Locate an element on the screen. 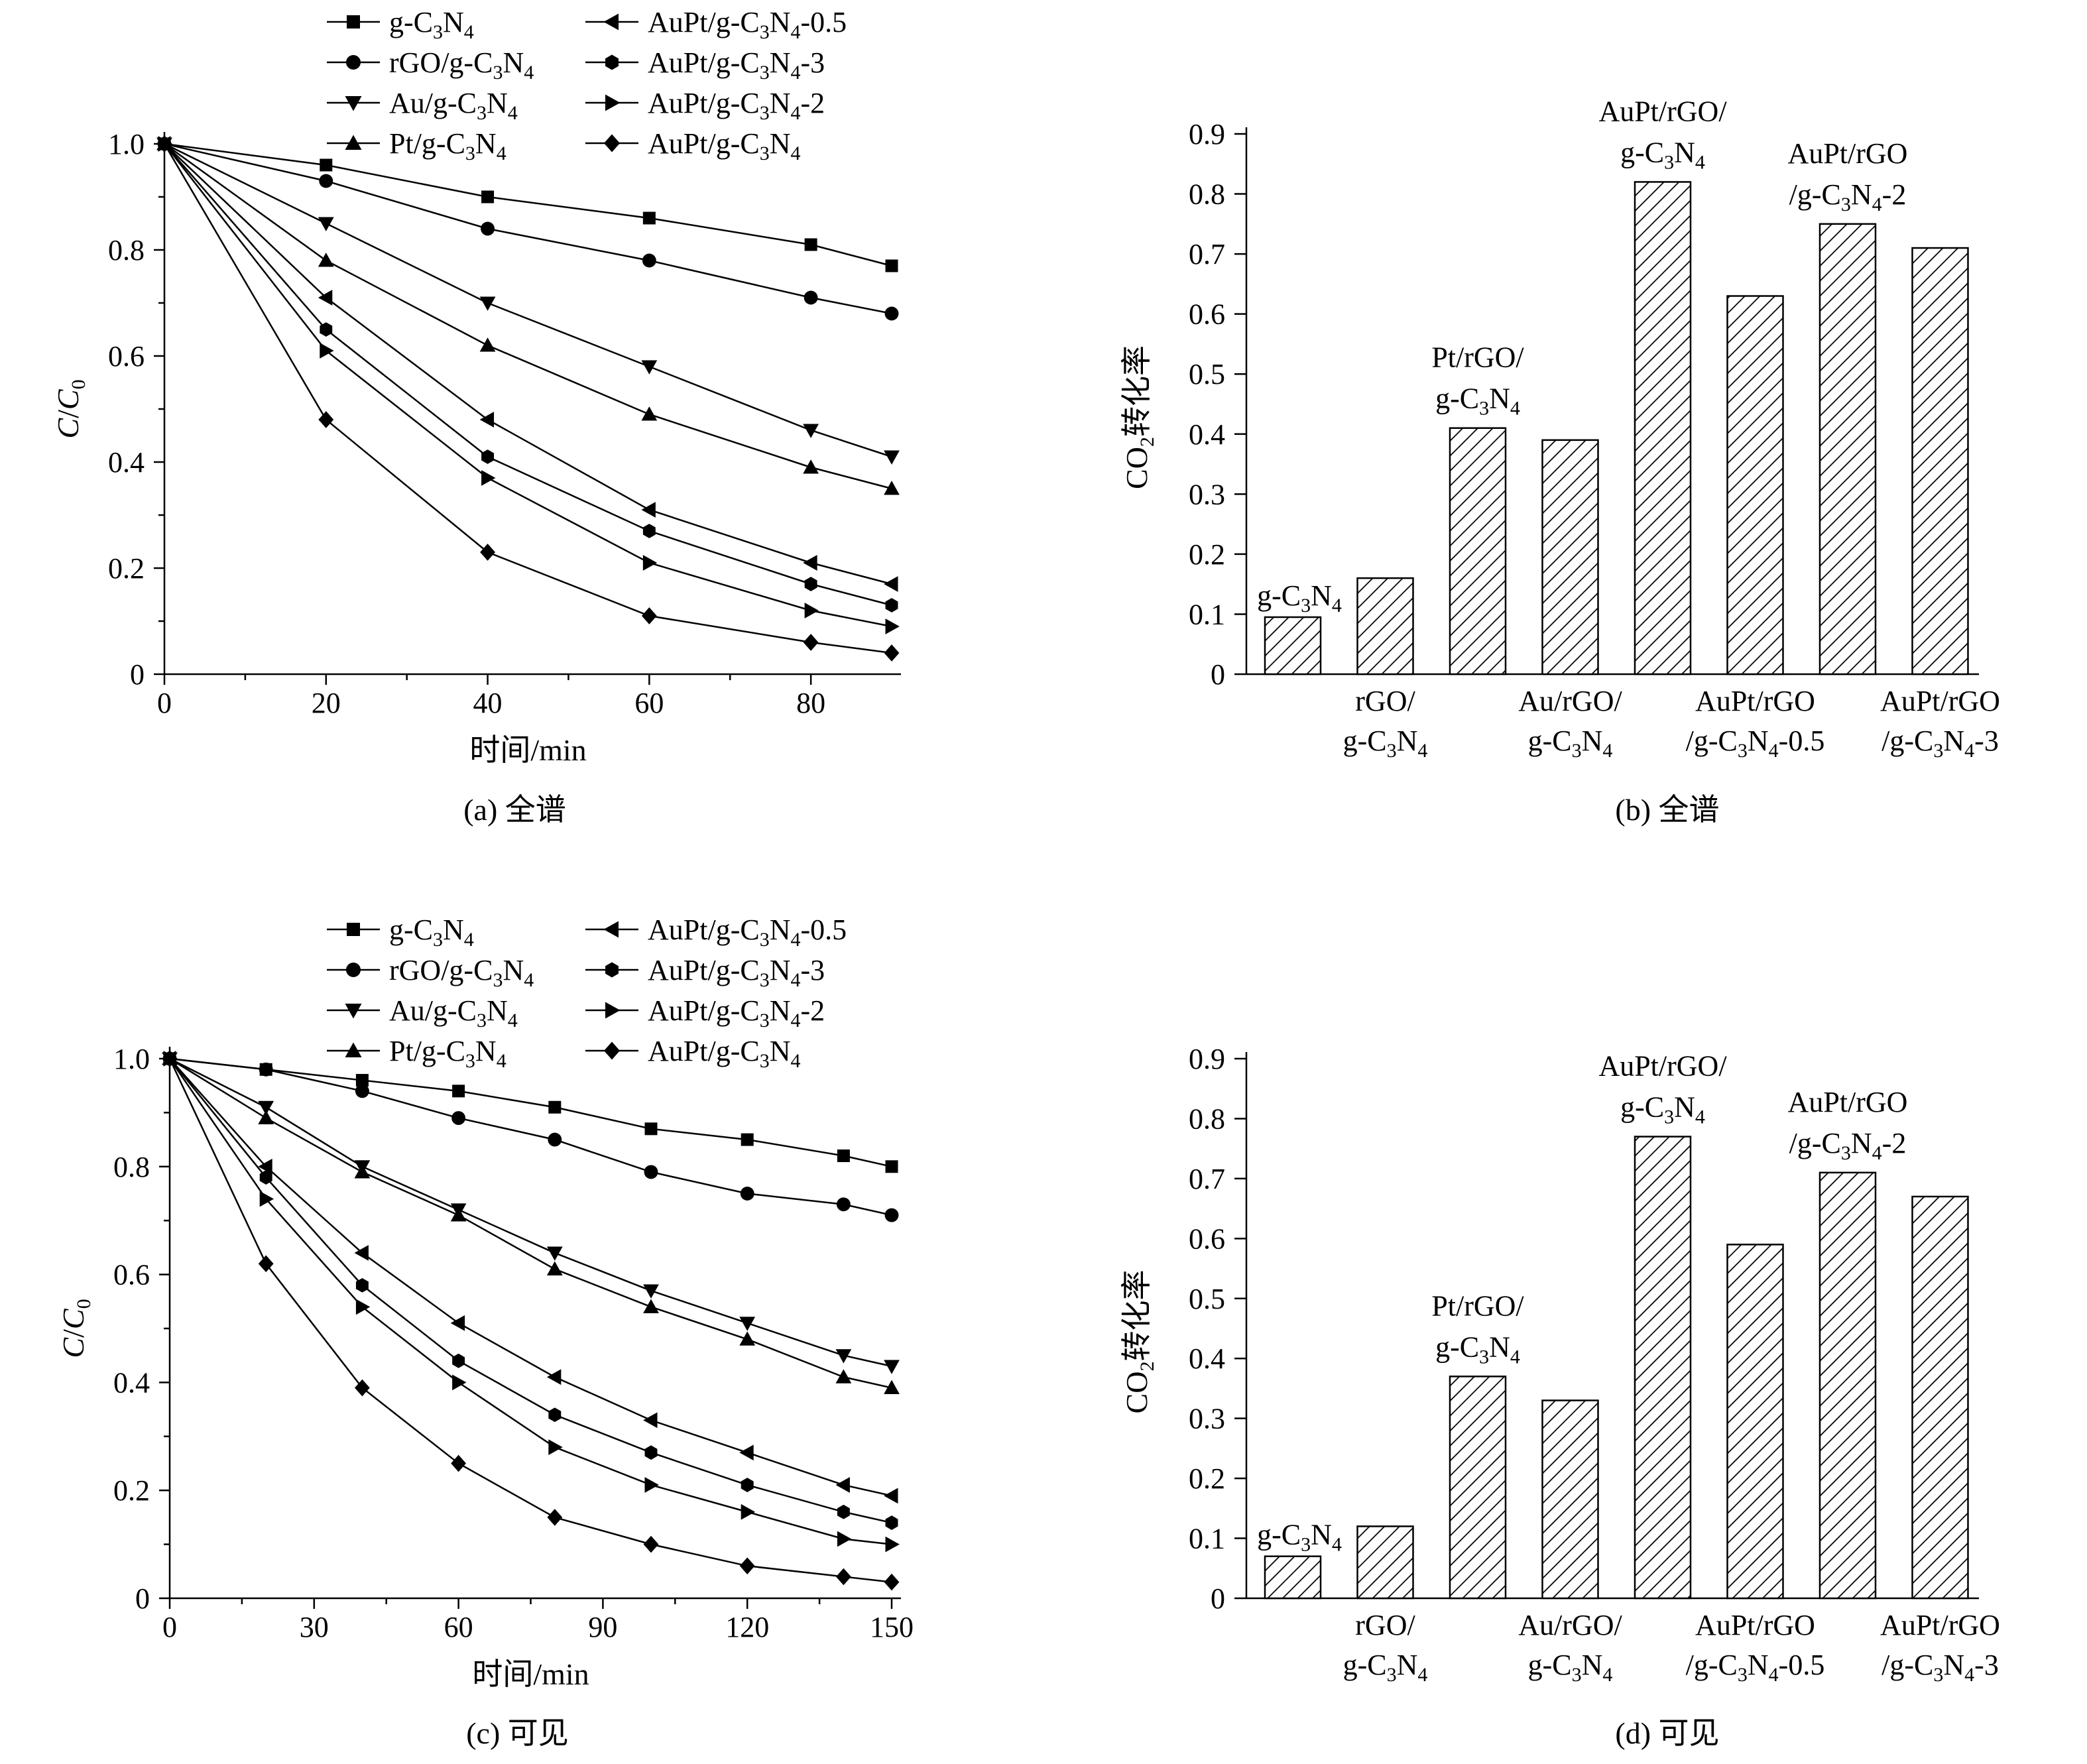 The width and height of the screenshot is (2087, 1764). category-label-line1: Au/rGO/ is located at coordinates (1570, 1625).